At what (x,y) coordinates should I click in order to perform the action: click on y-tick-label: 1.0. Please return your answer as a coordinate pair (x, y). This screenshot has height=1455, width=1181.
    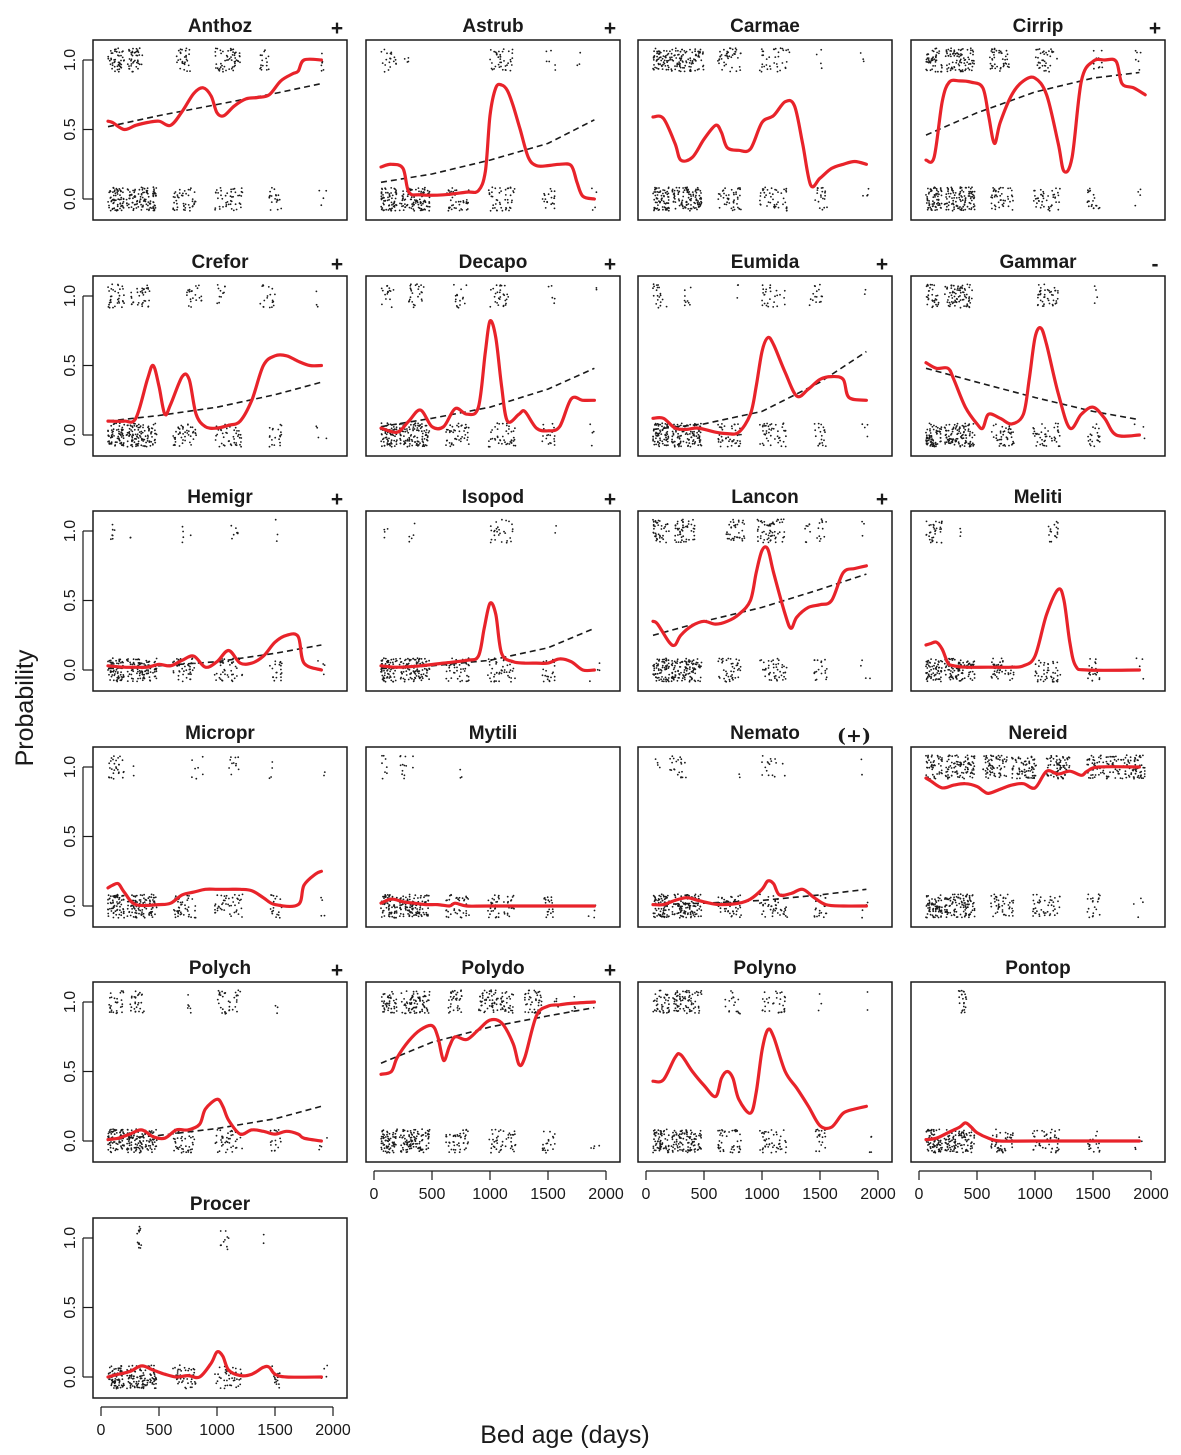
    Looking at the image, I should click on (70, 60).